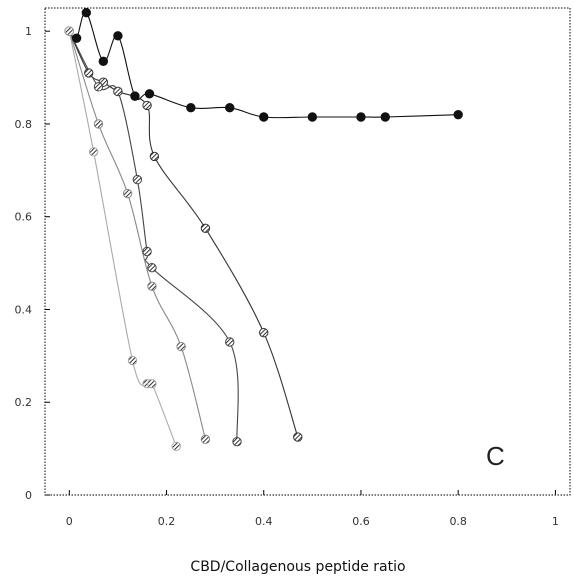 The height and width of the screenshot is (586, 574). What do you see at coordinates (495, 456) in the screenshot?
I see `panel-label: C` at bounding box center [495, 456].